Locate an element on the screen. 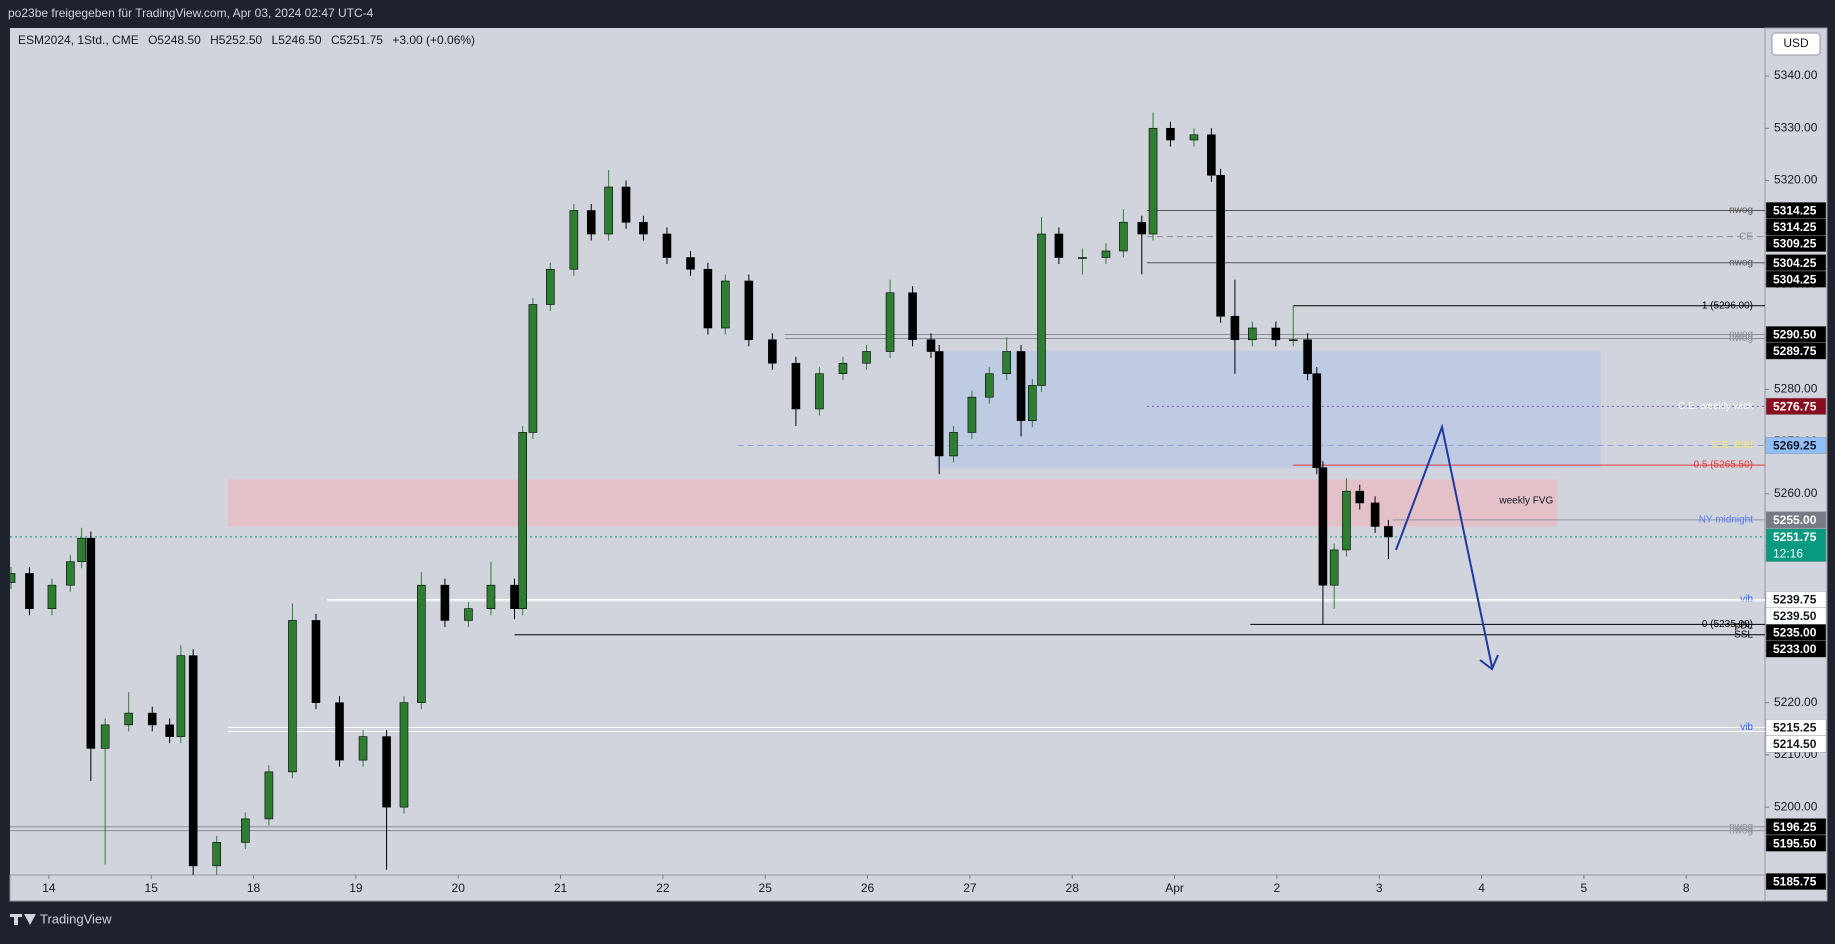 Image resolution: width=1835 pixels, height=944 pixels. level-label: 1 (5296.00) is located at coordinates (1727, 305).